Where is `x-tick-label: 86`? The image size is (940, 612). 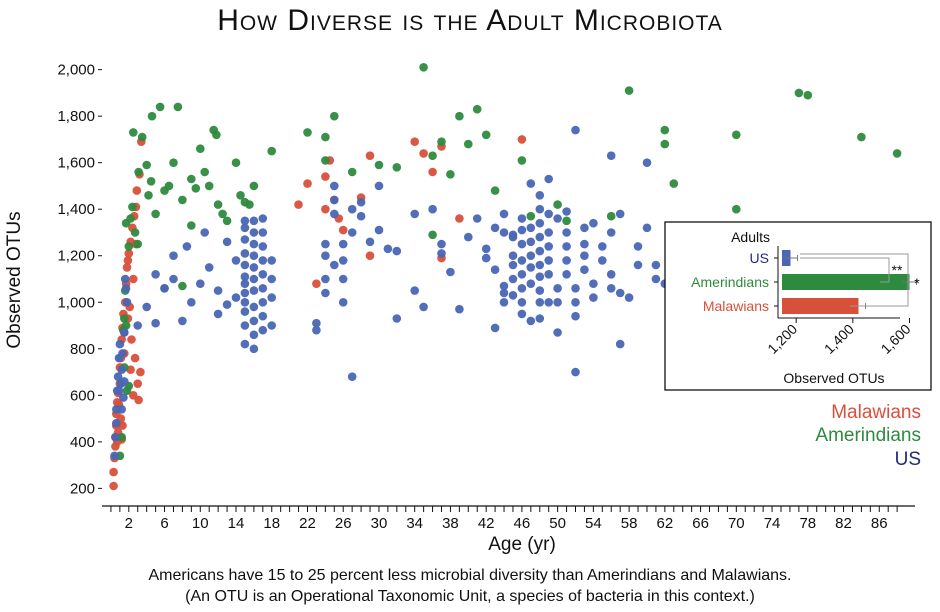
x-tick-label: 86 is located at coordinates (879, 523).